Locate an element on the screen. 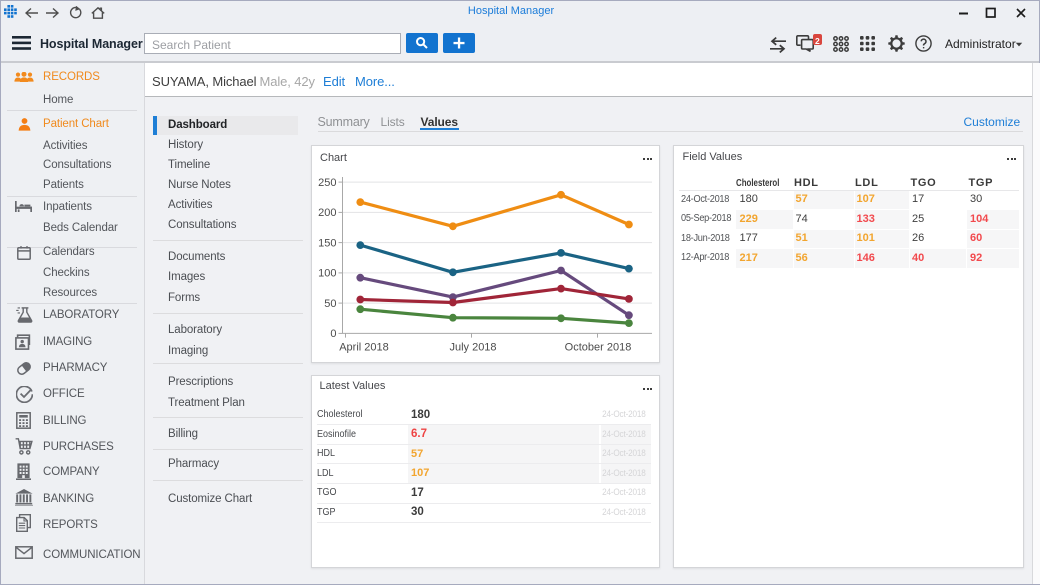 This screenshot has height=585, width=1040. svg-text: October 2018 is located at coordinates (598, 348).